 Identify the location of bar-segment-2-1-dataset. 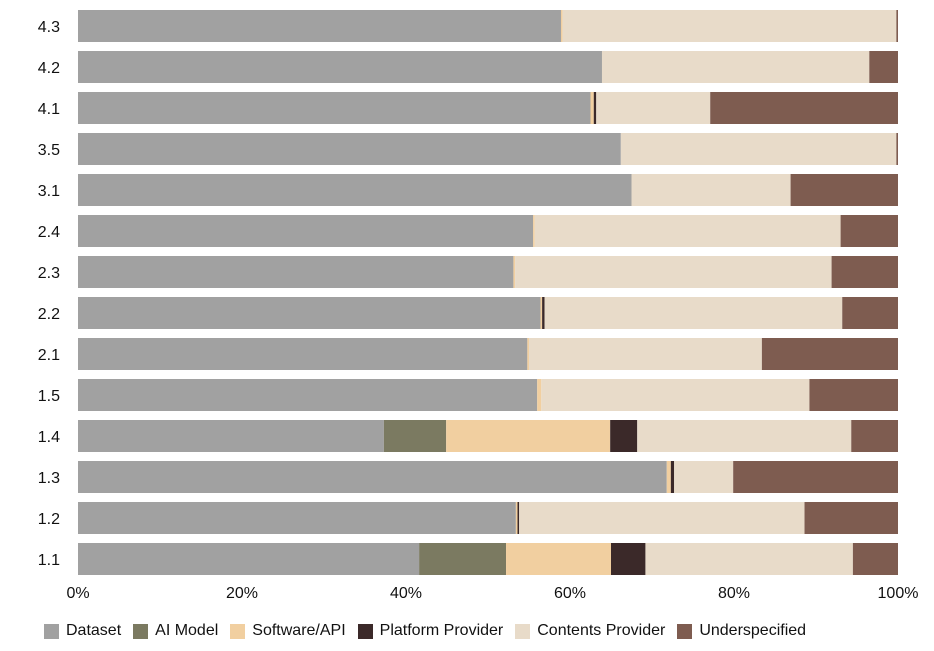
(303, 354).